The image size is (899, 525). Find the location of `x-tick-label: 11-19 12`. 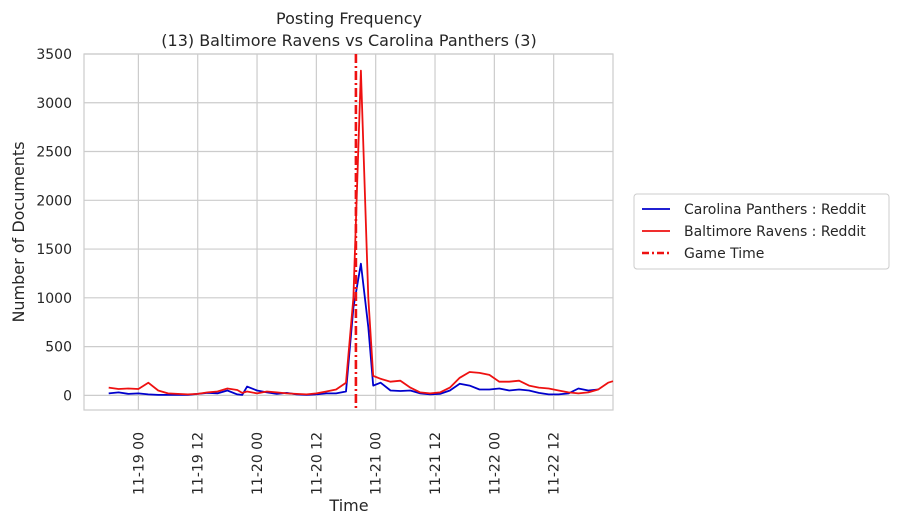

x-tick-label: 11-19 12 is located at coordinates (199, 463).